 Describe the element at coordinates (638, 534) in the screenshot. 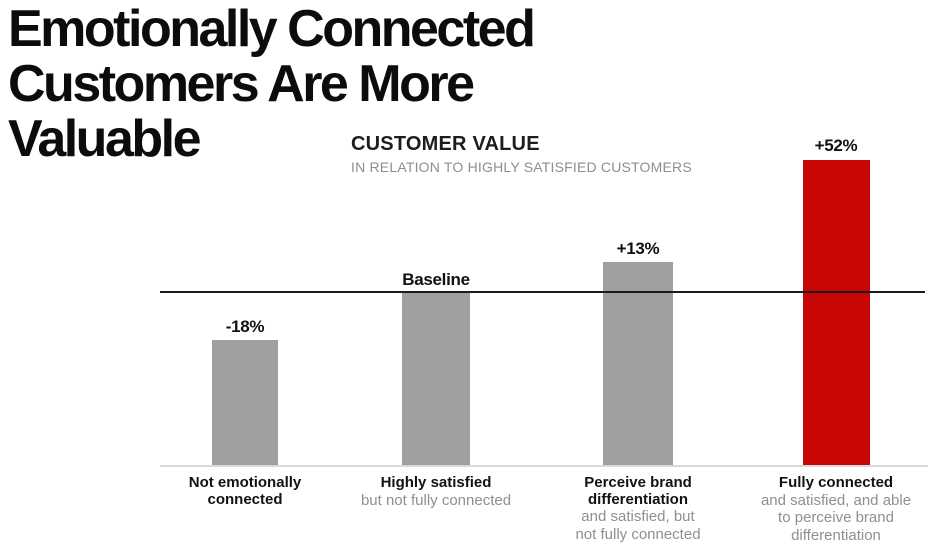

I see `category-sub-line: not fully connected` at that location.